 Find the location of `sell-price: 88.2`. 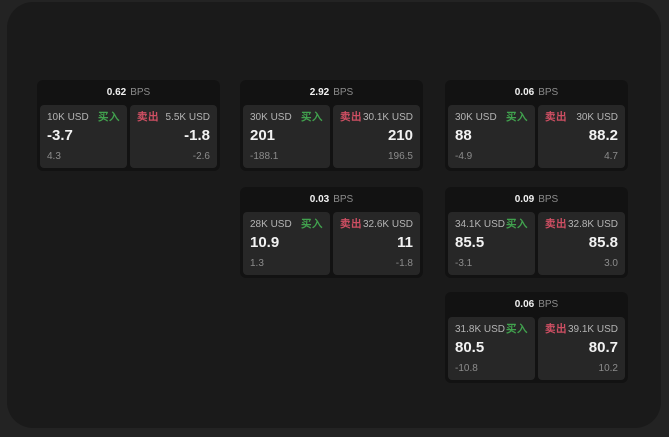

sell-price: 88.2 is located at coordinates (603, 135).